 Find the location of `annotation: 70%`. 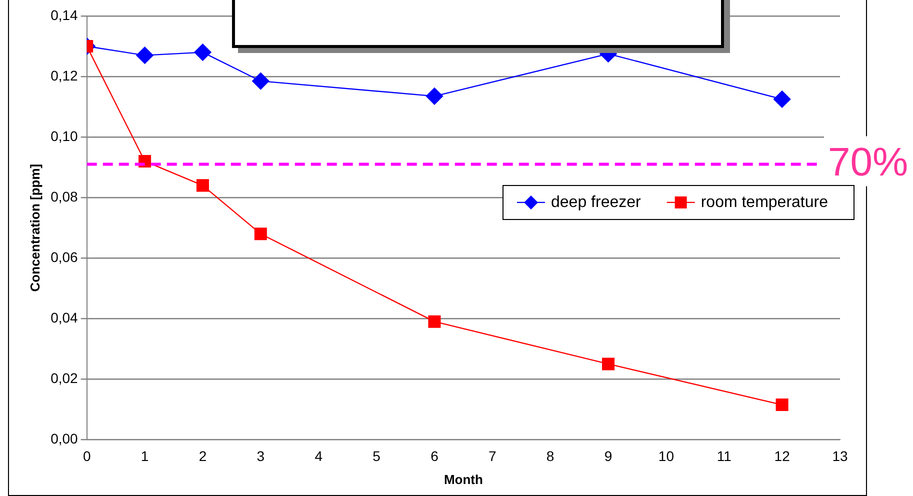

annotation: 70% is located at coordinates (868, 162).